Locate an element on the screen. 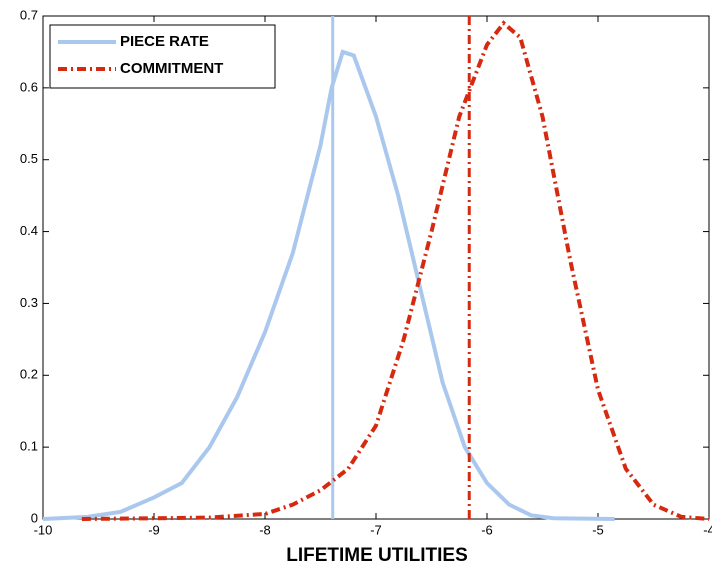 Image resolution: width=712 pixels, height=576 pixels. x-tick-label: -4 is located at coordinates (707, 529).